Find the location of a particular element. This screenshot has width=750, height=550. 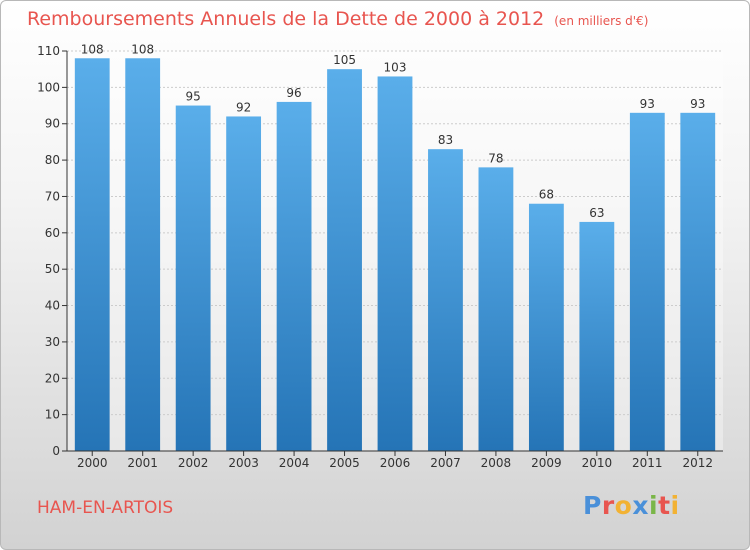

x-tick-label: 2012 is located at coordinates (697, 463).